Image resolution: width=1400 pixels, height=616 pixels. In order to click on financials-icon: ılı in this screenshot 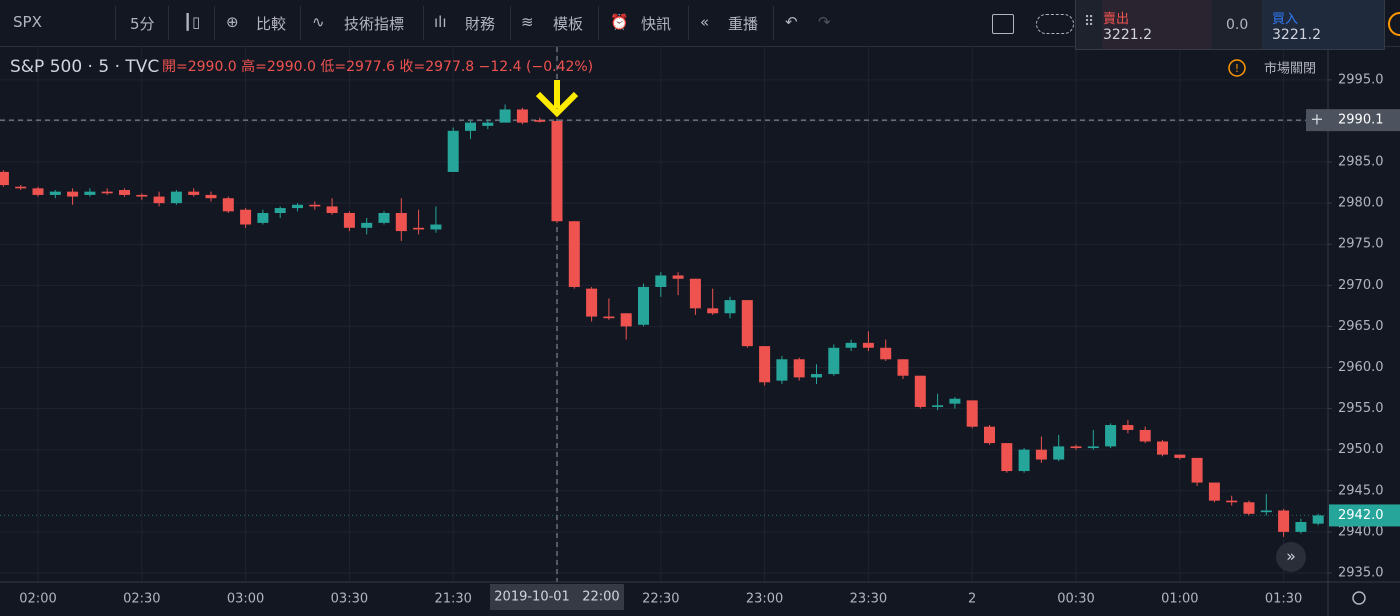, I will do `click(440, 22)`.